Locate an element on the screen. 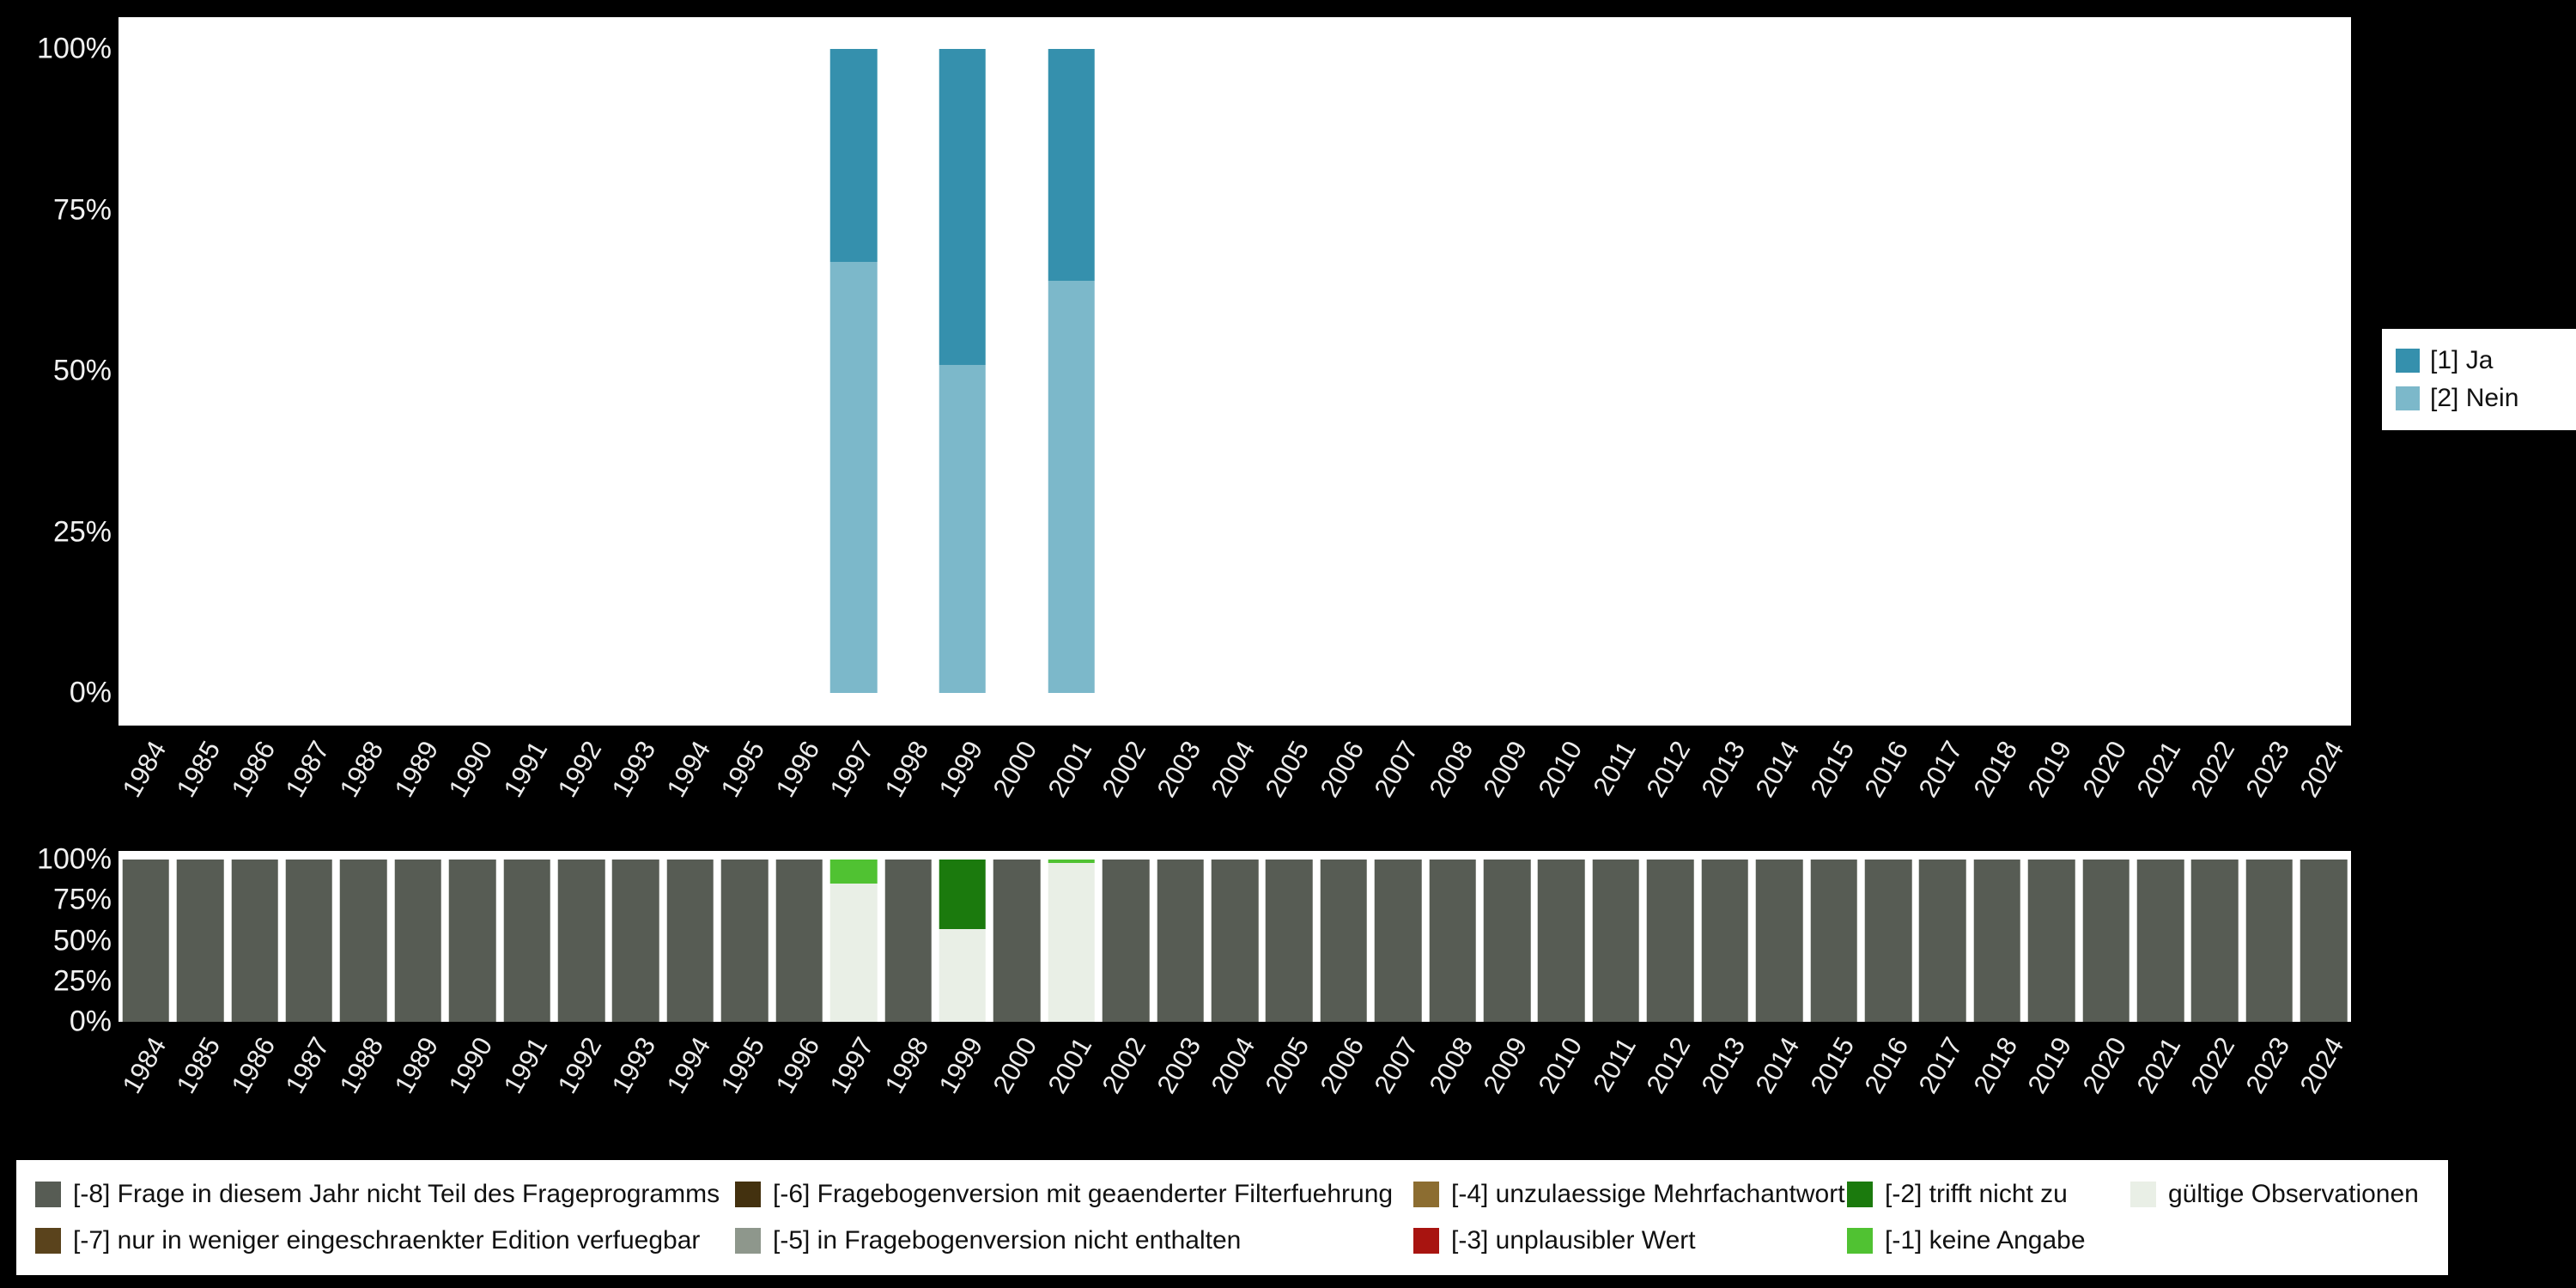  x-axis-year-text: 1990 is located at coordinates (470, 1065).